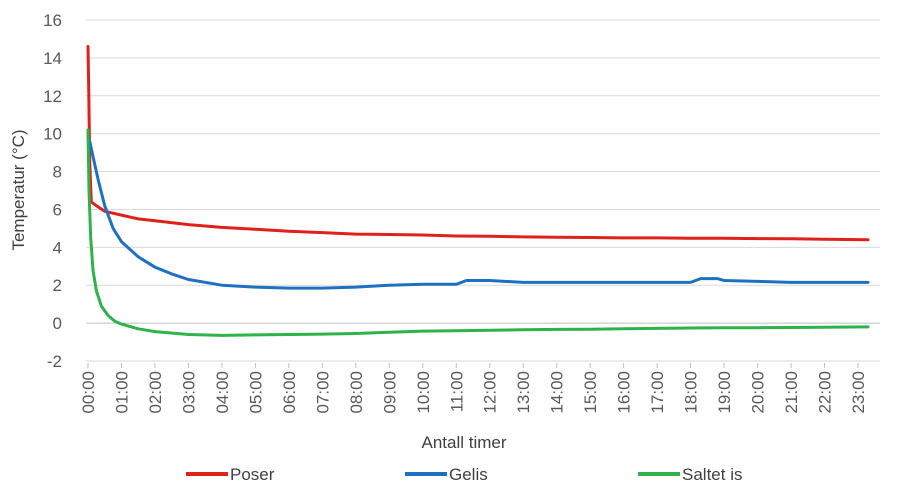 The height and width of the screenshot is (486, 906). I want to click on x-axis-title: Antall timer, so click(463, 442).